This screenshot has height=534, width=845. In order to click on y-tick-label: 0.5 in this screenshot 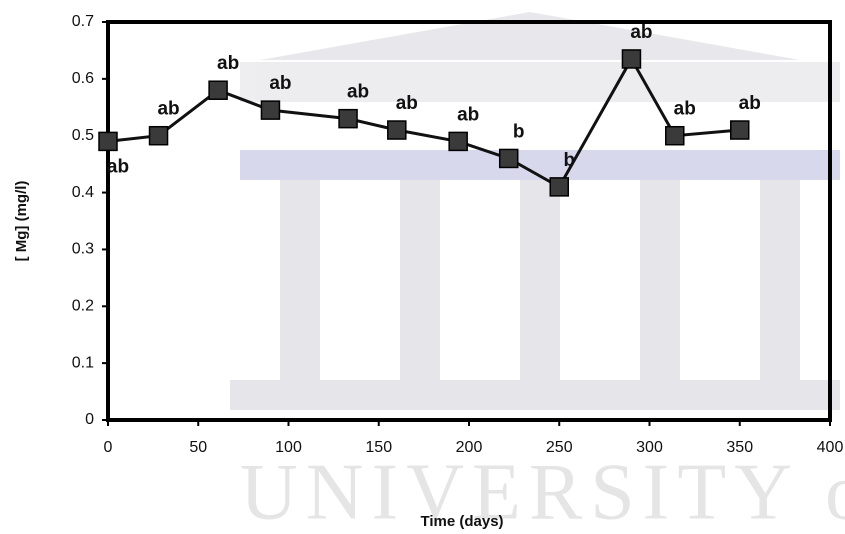, I will do `click(83, 135)`.